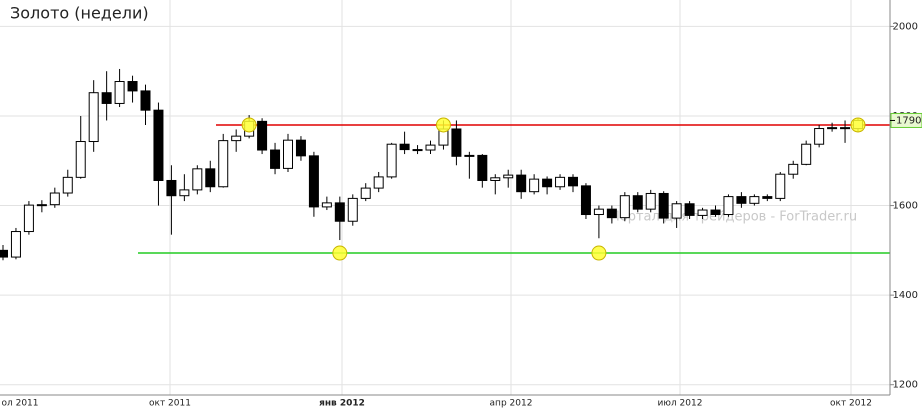 Image resolution: width=922 pixels, height=412 pixels. Describe the element at coordinates (905, 206) in the screenshot. I see `y-tick-label: 1600` at that location.